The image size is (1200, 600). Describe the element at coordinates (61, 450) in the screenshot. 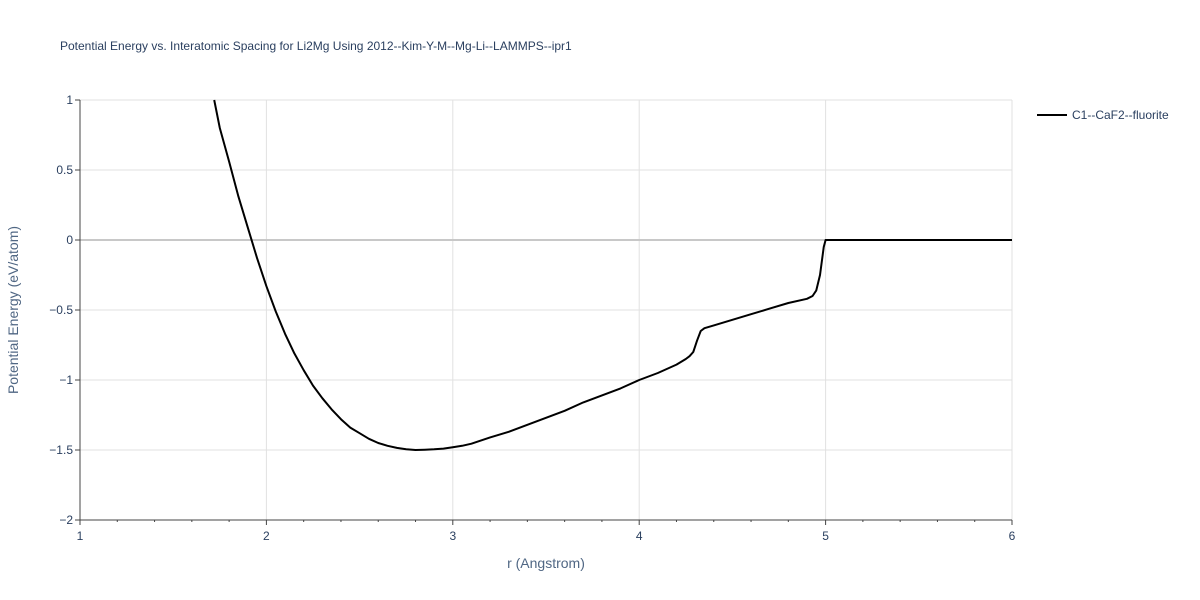

I see `y-tick-label: −1.5` at that location.